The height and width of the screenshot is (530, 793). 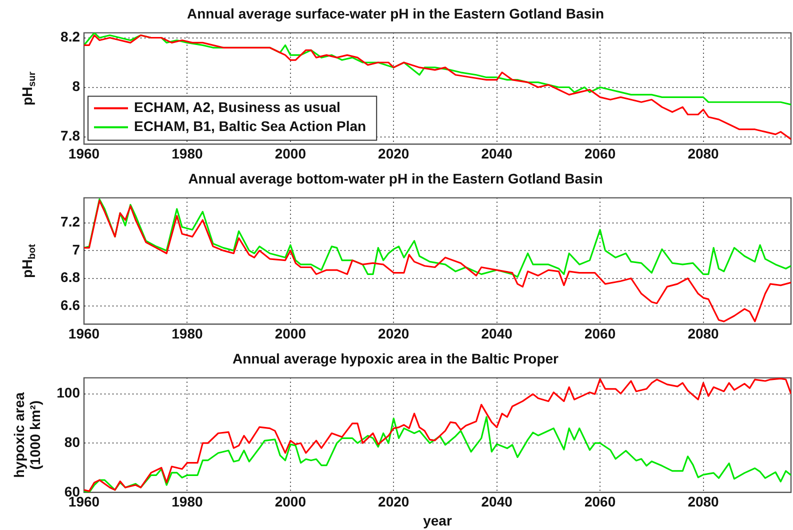 I want to click on y-tick-label: 8, so click(x=76, y=86).